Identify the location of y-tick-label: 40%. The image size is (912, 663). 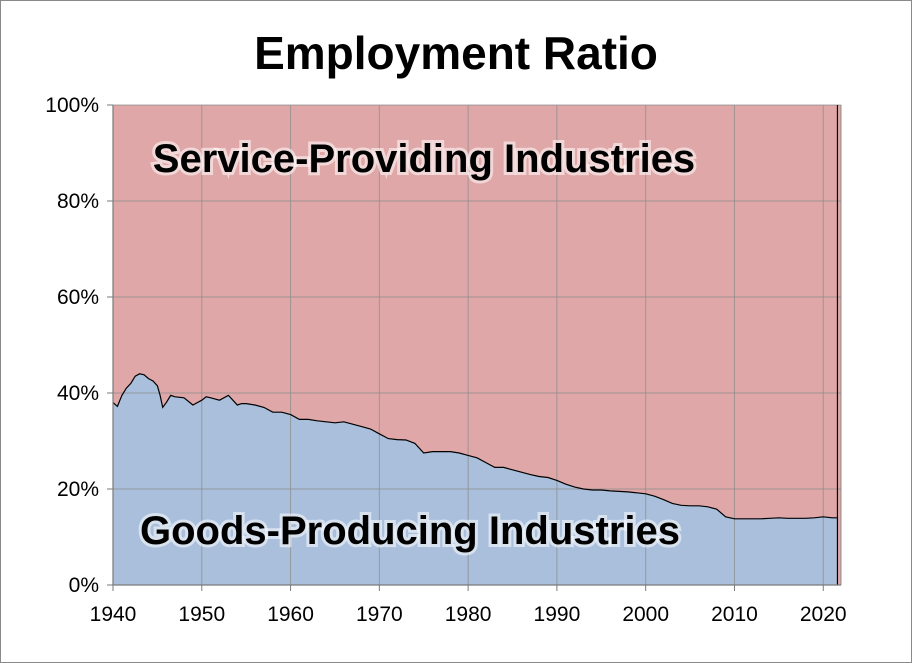
(78, 393).